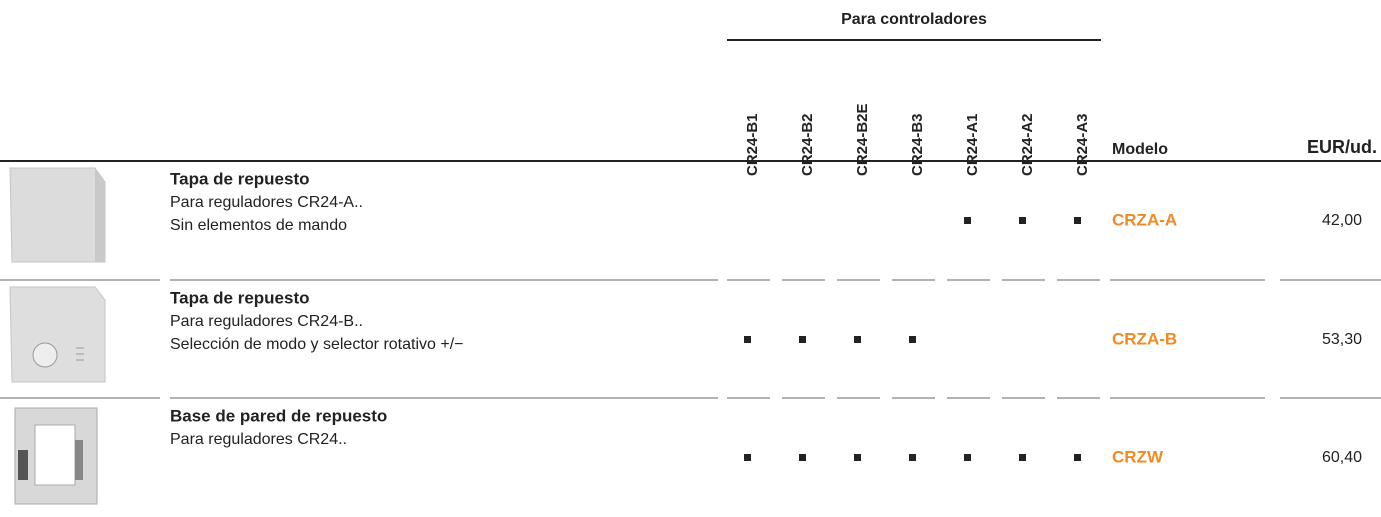 This screenshot has height=517, width=1381. Describe the element at coordinates (1342, 457) in the screenshot. I see `price: 60,40` at that location.